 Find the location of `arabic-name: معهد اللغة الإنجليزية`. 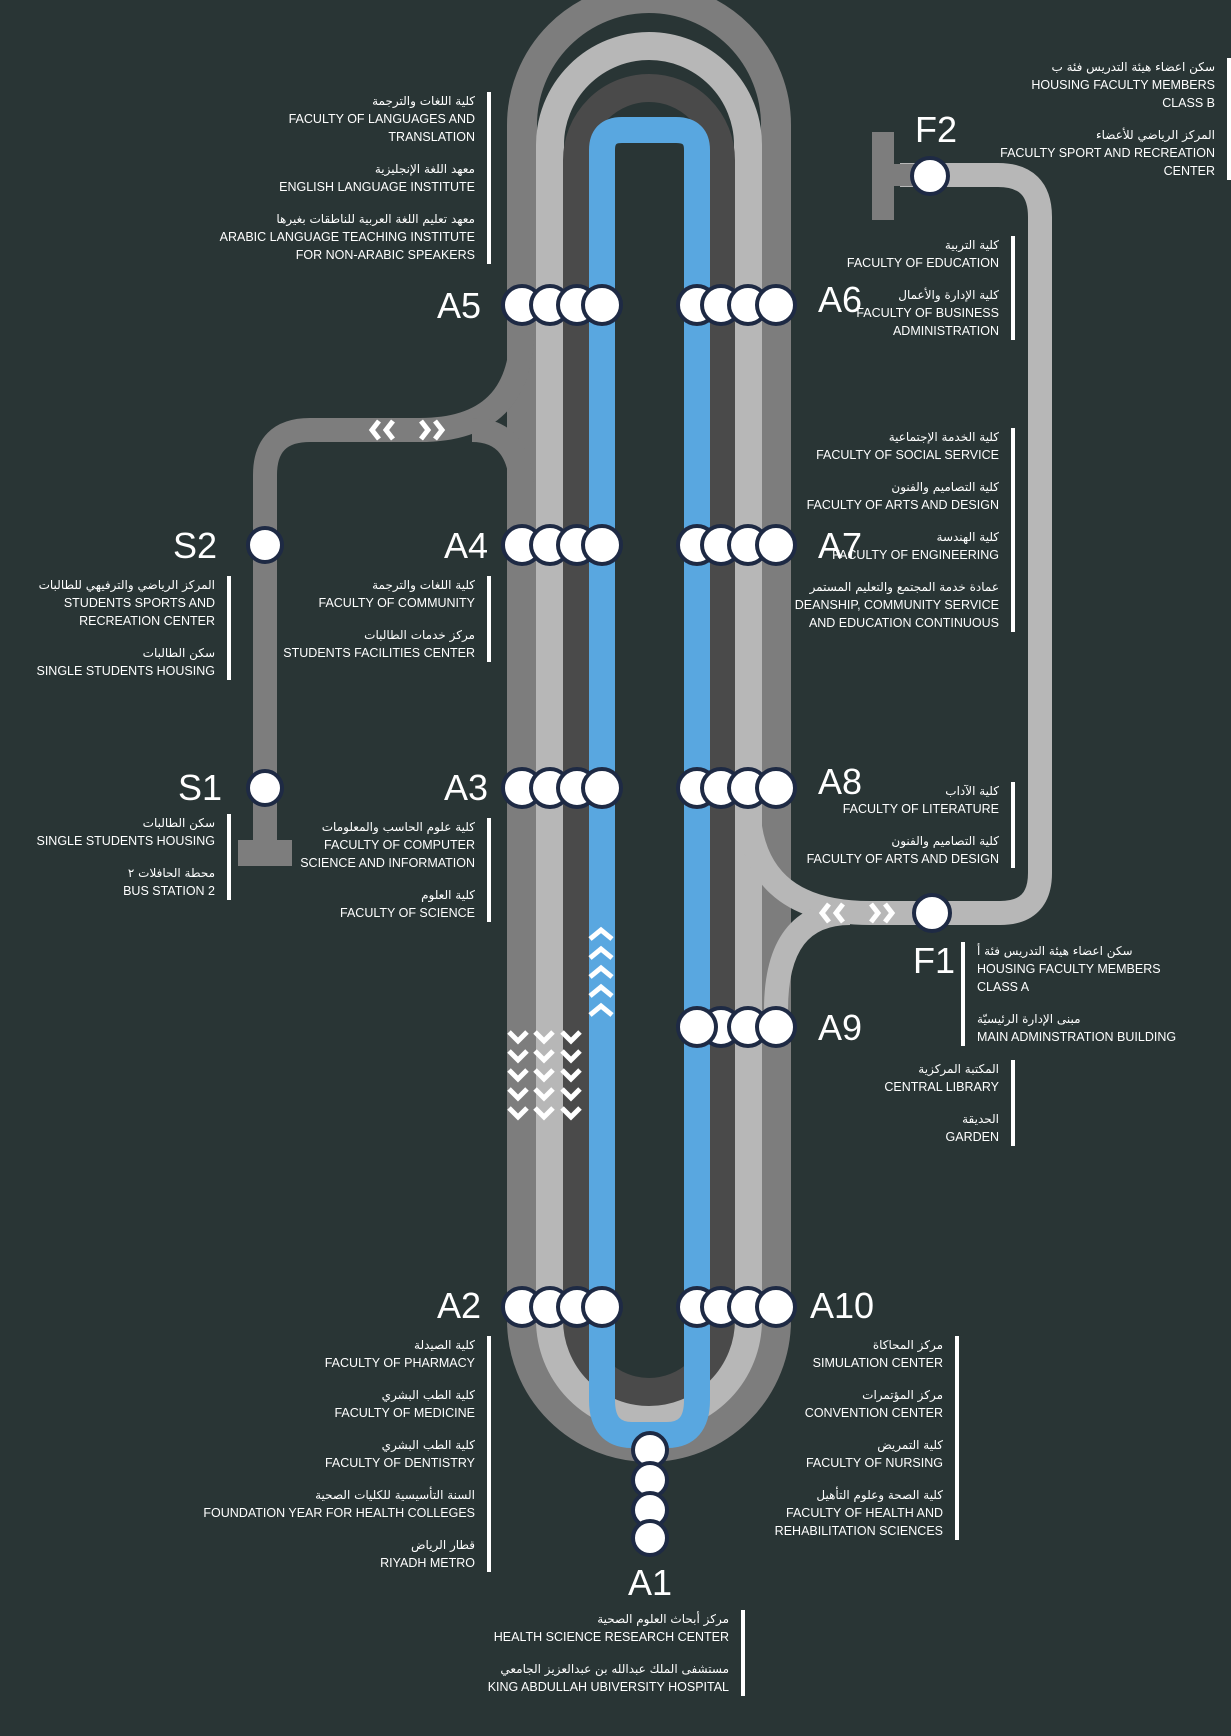

arabic-name: معهد اللغة الإنجليزية is located at coordinates (424, 169).